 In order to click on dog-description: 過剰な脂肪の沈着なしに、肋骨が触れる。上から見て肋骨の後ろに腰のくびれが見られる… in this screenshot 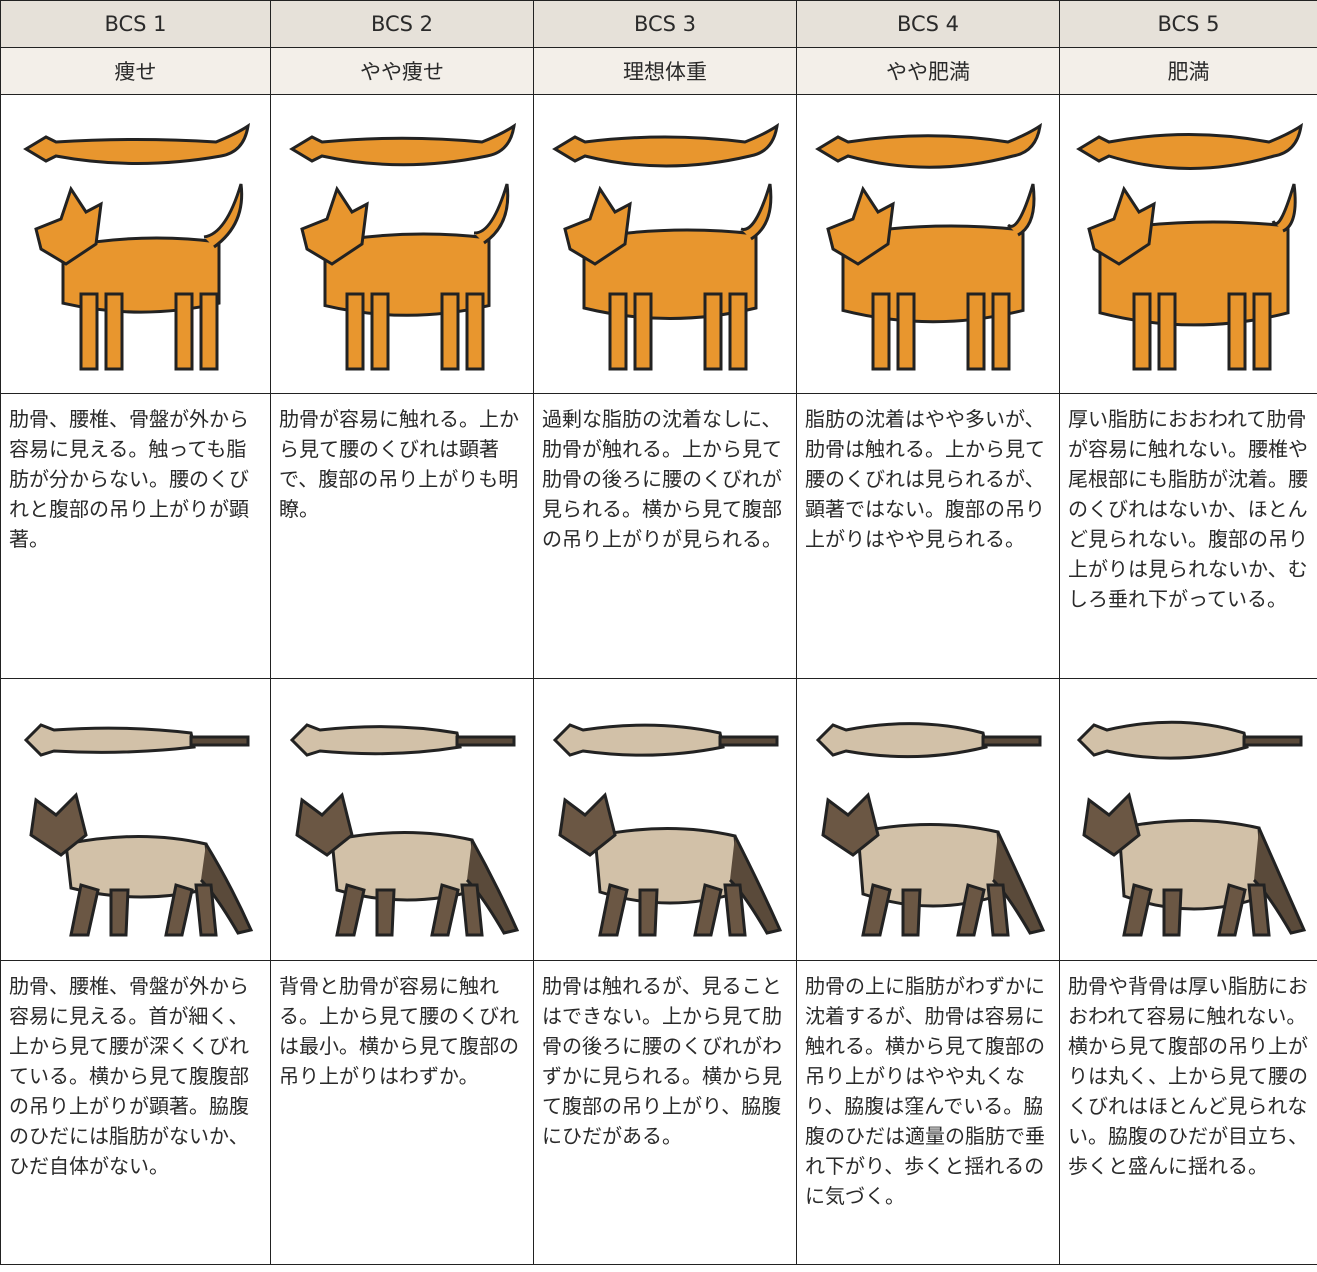, I will do `click(665, 536)`.